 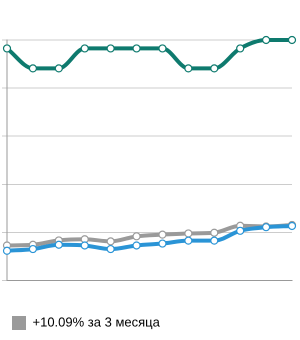 What do you see at coordinates (96, 322) in the screenshot?
I see `legend-label: +10.09% за 3 месяца` at bounding box center [96, 322].